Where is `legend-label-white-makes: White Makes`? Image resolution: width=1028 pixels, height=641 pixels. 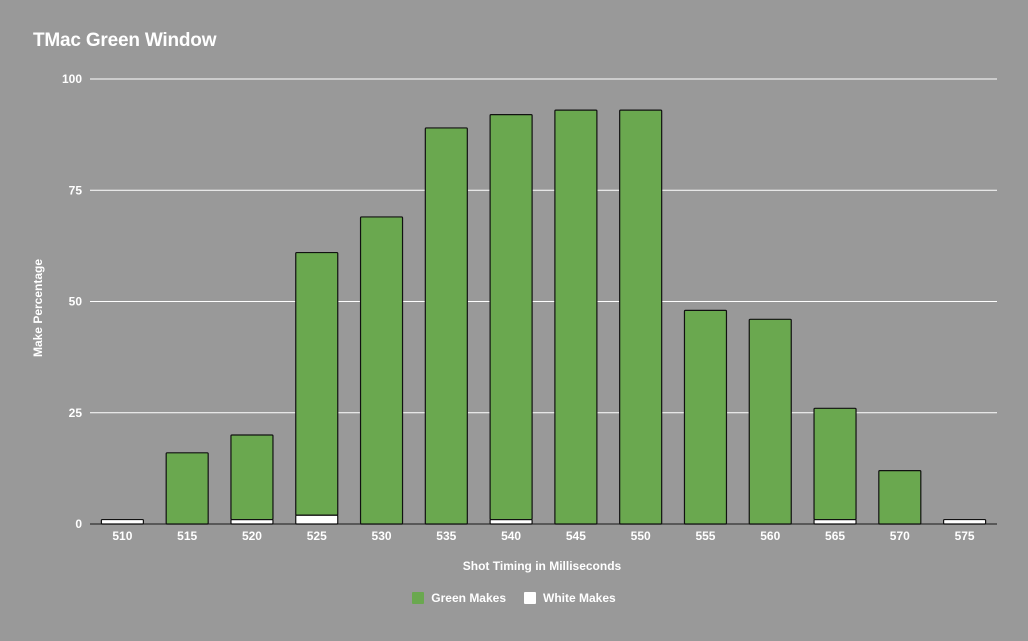 legend-label-white-makes: White Makes is located at coordinates (579, 598).